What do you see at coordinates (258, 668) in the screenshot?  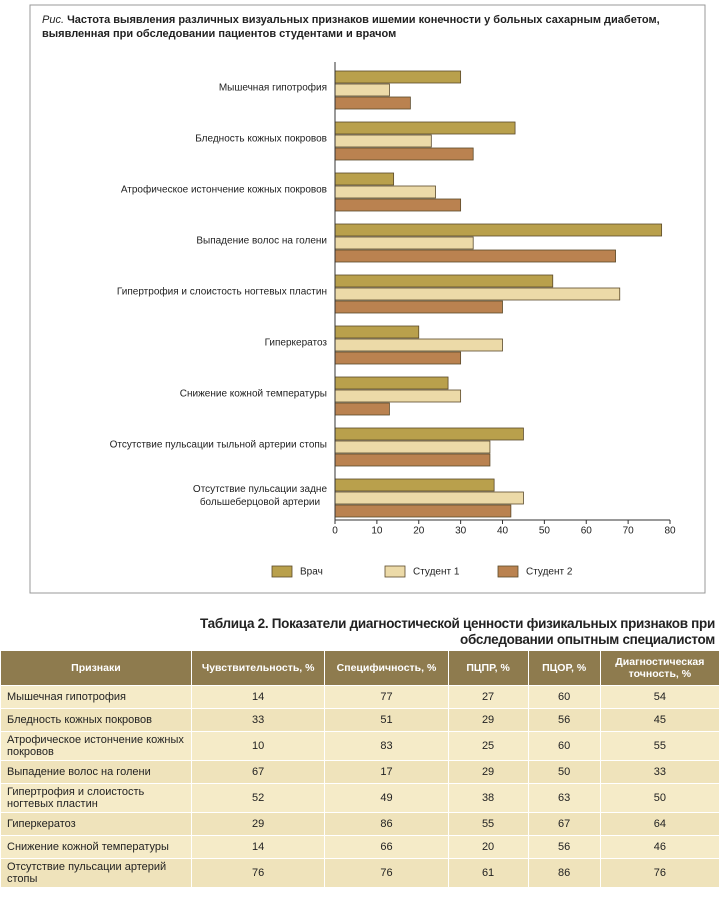 I see `header-cell: Чувствительность, %` at bounding box center [258, 668].